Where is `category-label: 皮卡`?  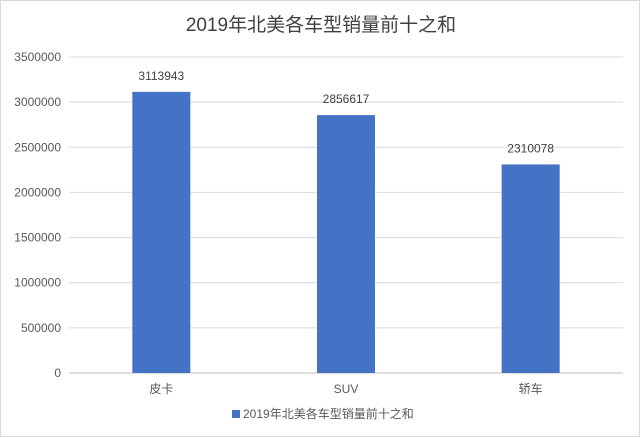
category-label: 皮卡 is located at coordinates (161, 389).